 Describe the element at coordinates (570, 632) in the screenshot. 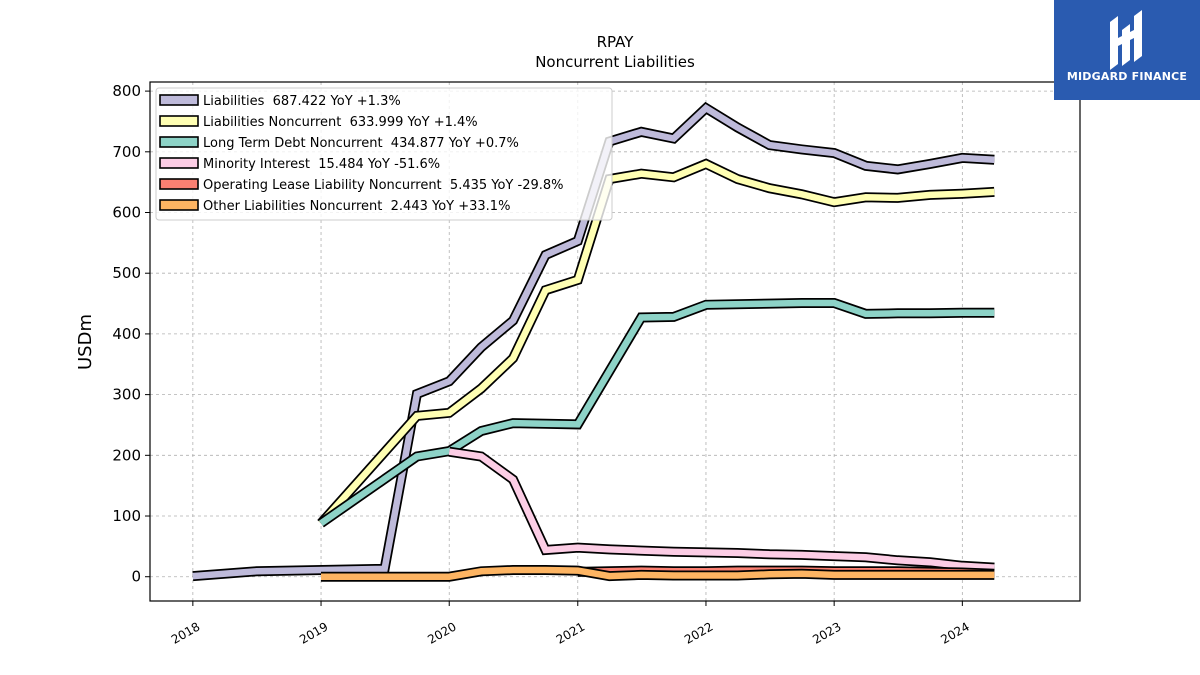

I see `x-tick-label: 2021` at that location.